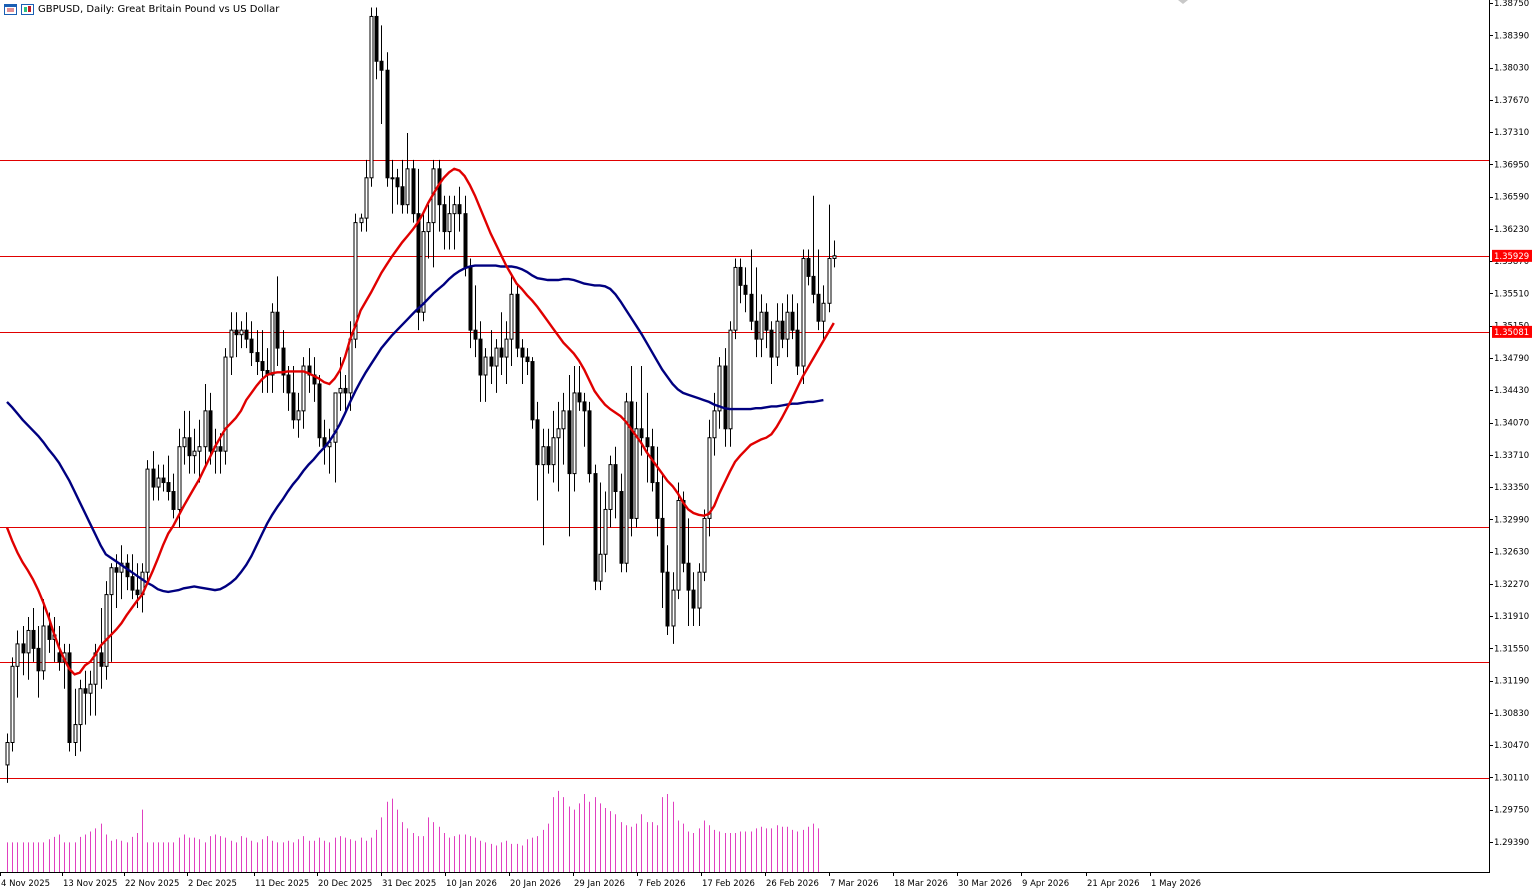 The image size is (1535, 894). What do you see at coordinates (1511, 520) in the screenshot?
I see `price-label: 1.32990` at bounding box center [1511, 520].